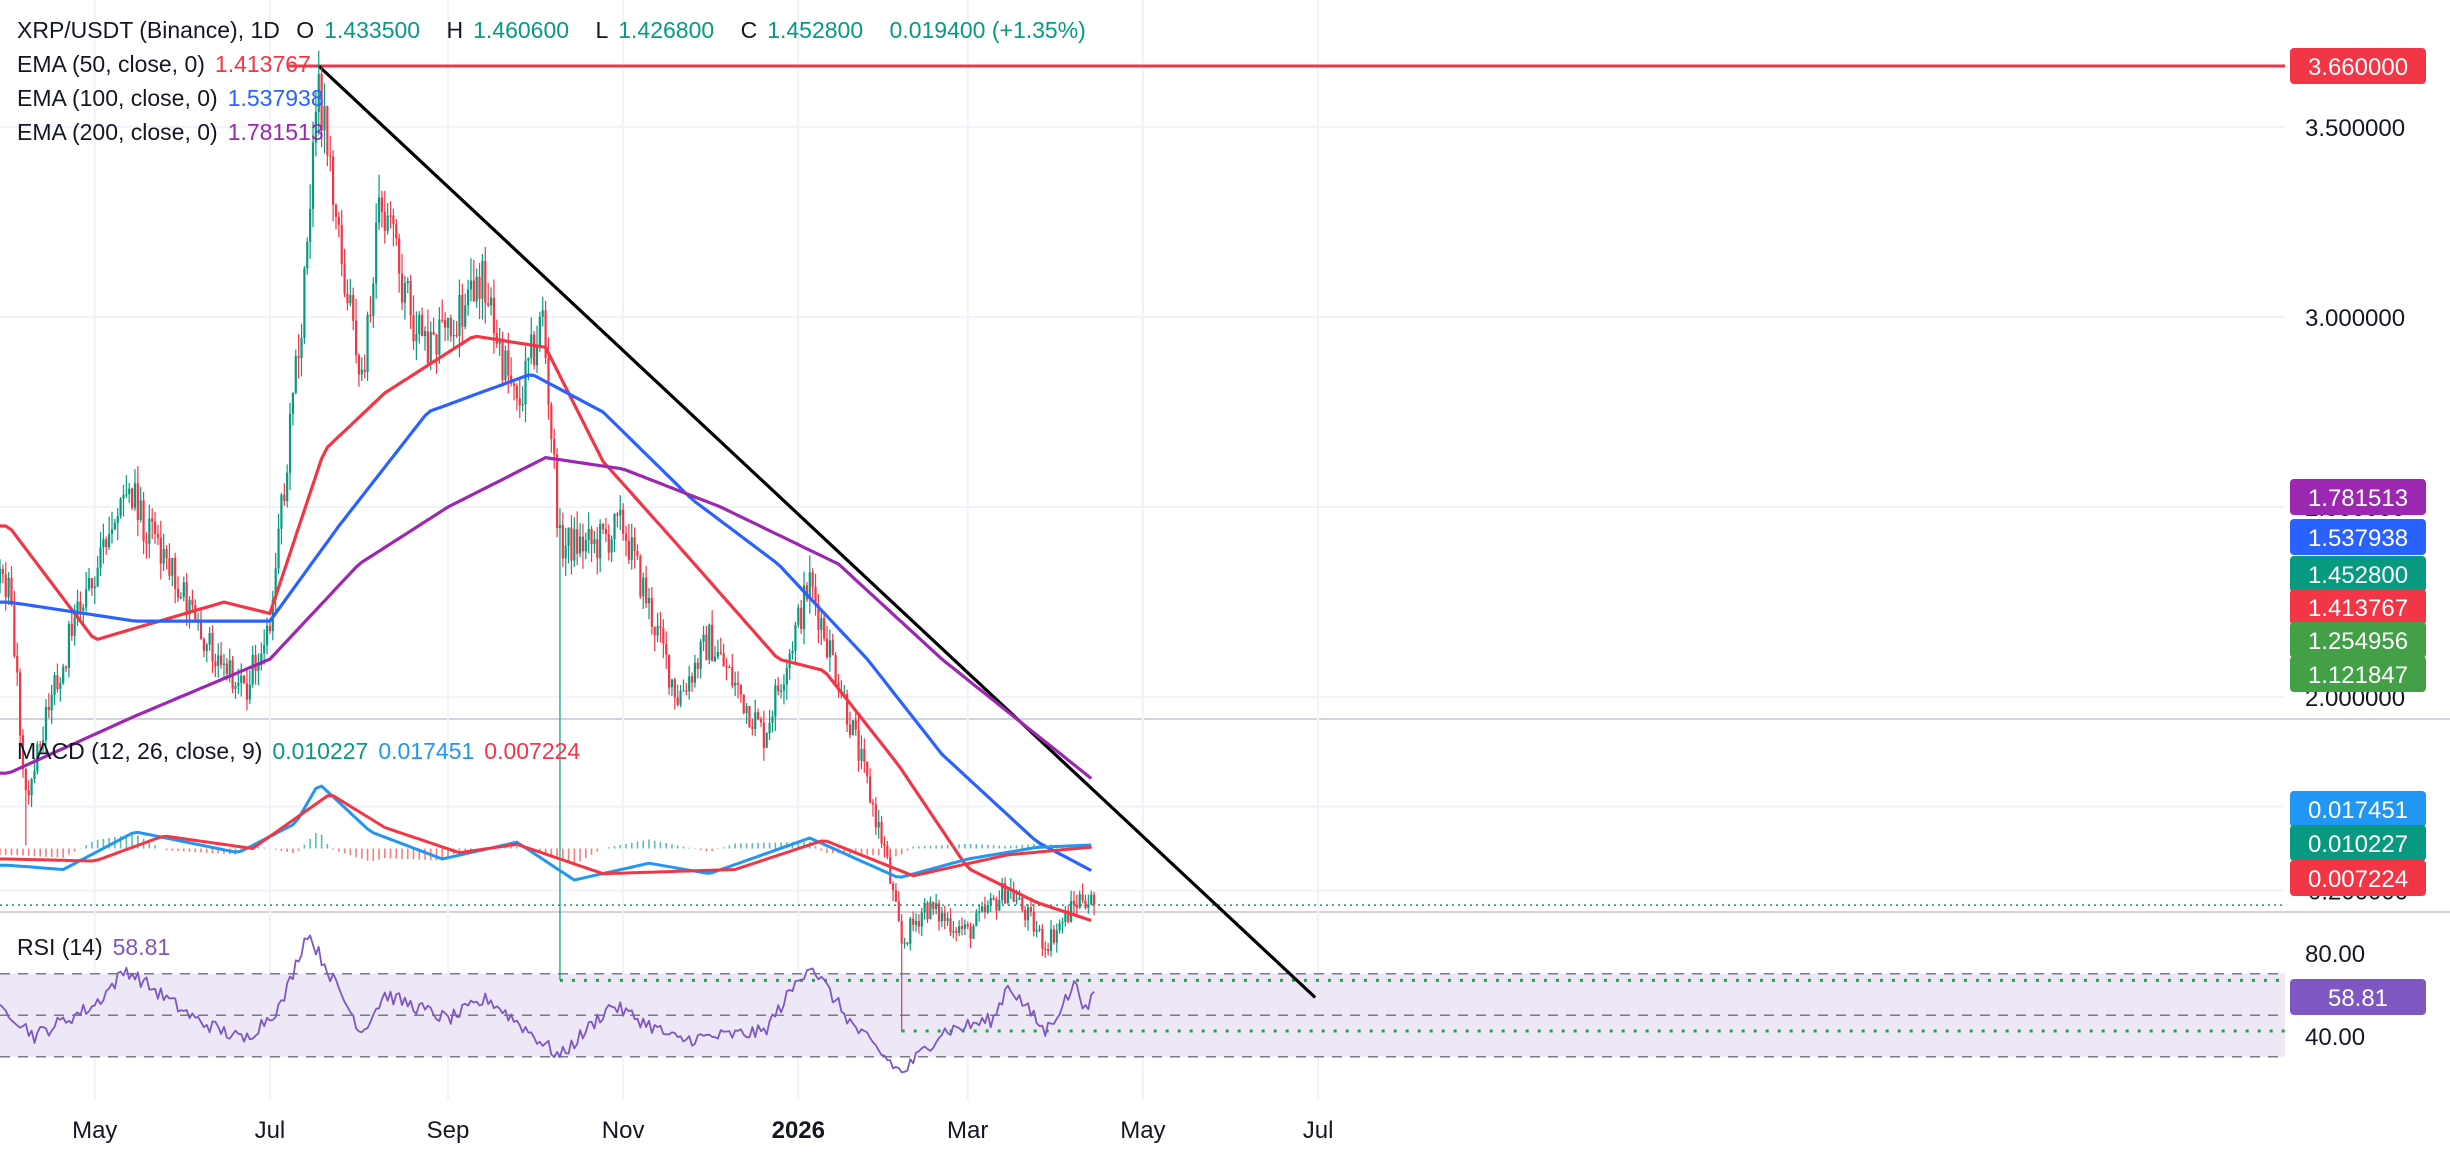 This screenshot has height=1161, width=2450. Describe the element at coordinates (547, 1004) in the screenshot. I see `rsi-line` at that location.